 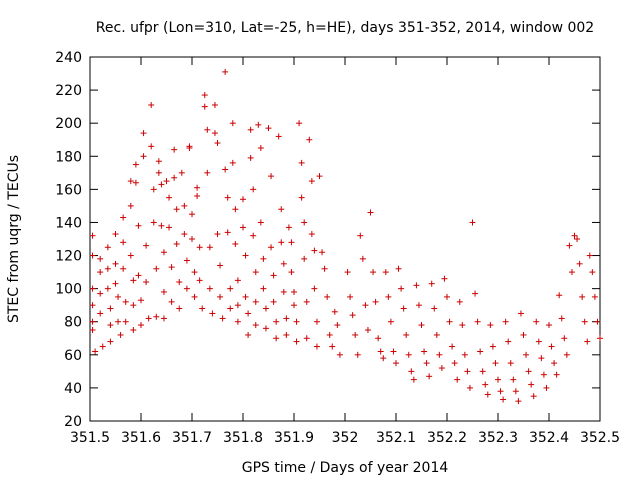 What do you see at coordinates (498, 438) in the screenshot?
I see `x-tick-label: 352.3` at bounding box center [498, 438].